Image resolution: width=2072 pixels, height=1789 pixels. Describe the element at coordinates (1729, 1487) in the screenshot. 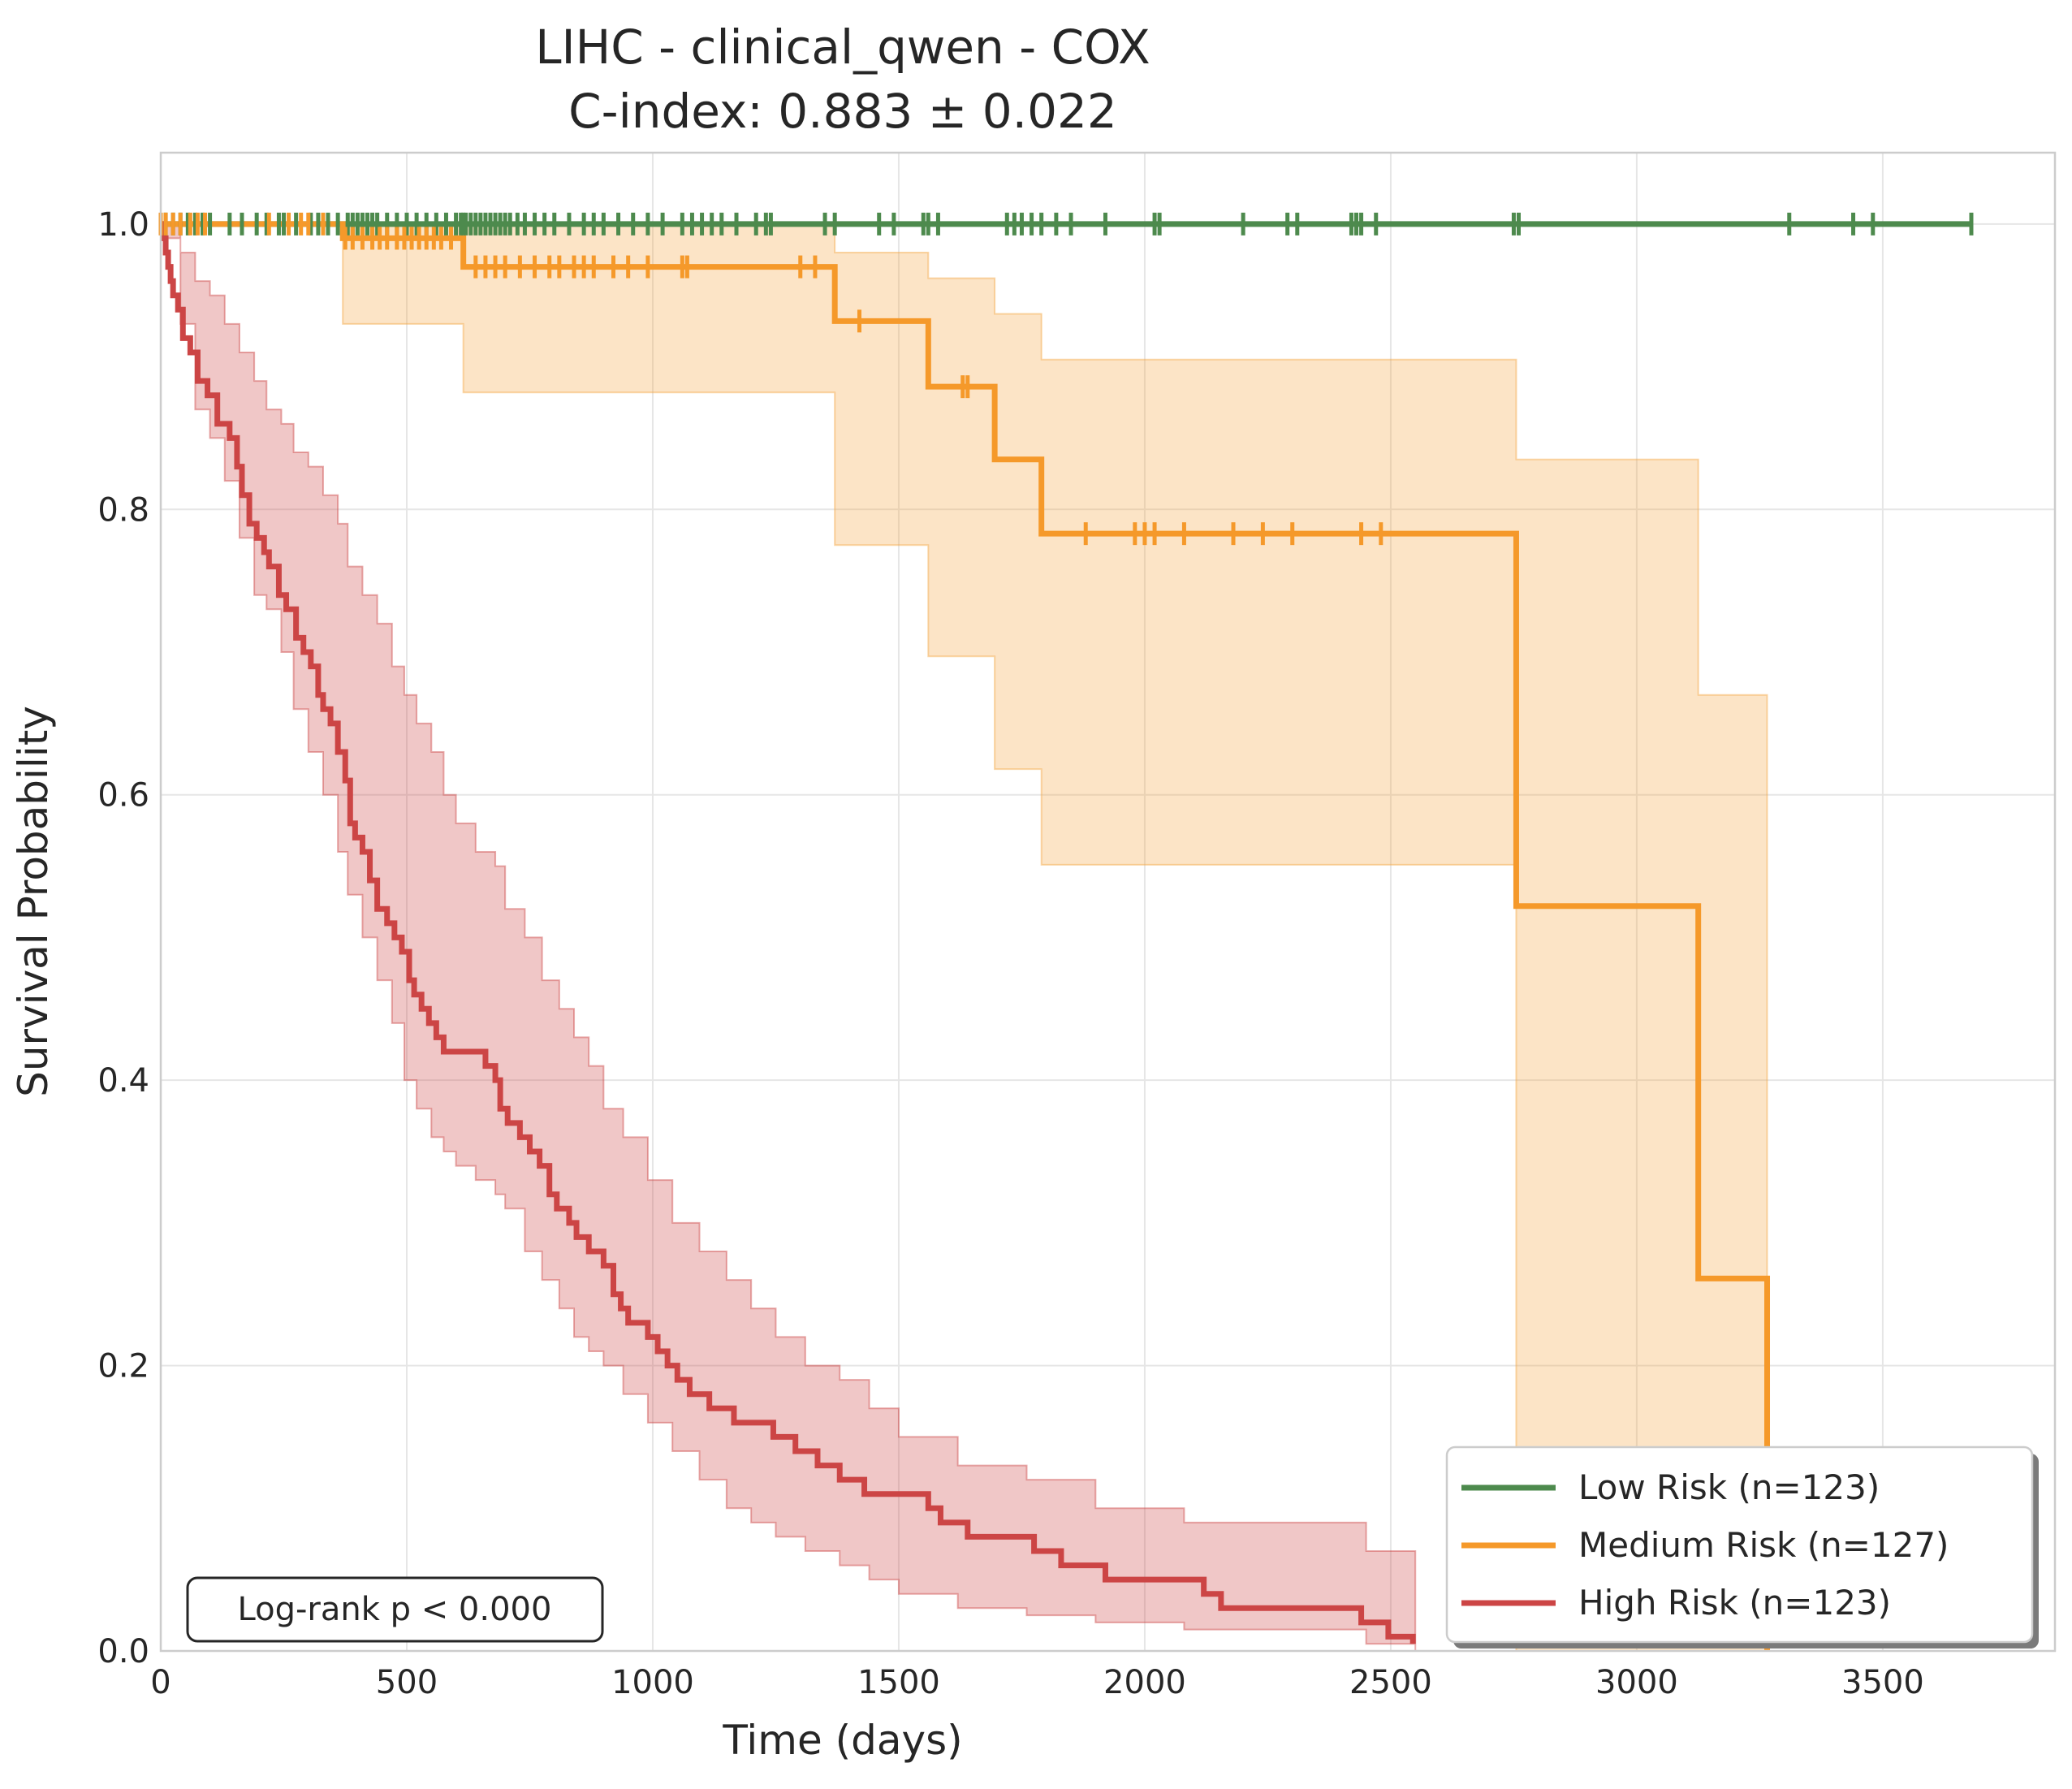

I see `legend-label: Low Risk (n=123)` at that location.